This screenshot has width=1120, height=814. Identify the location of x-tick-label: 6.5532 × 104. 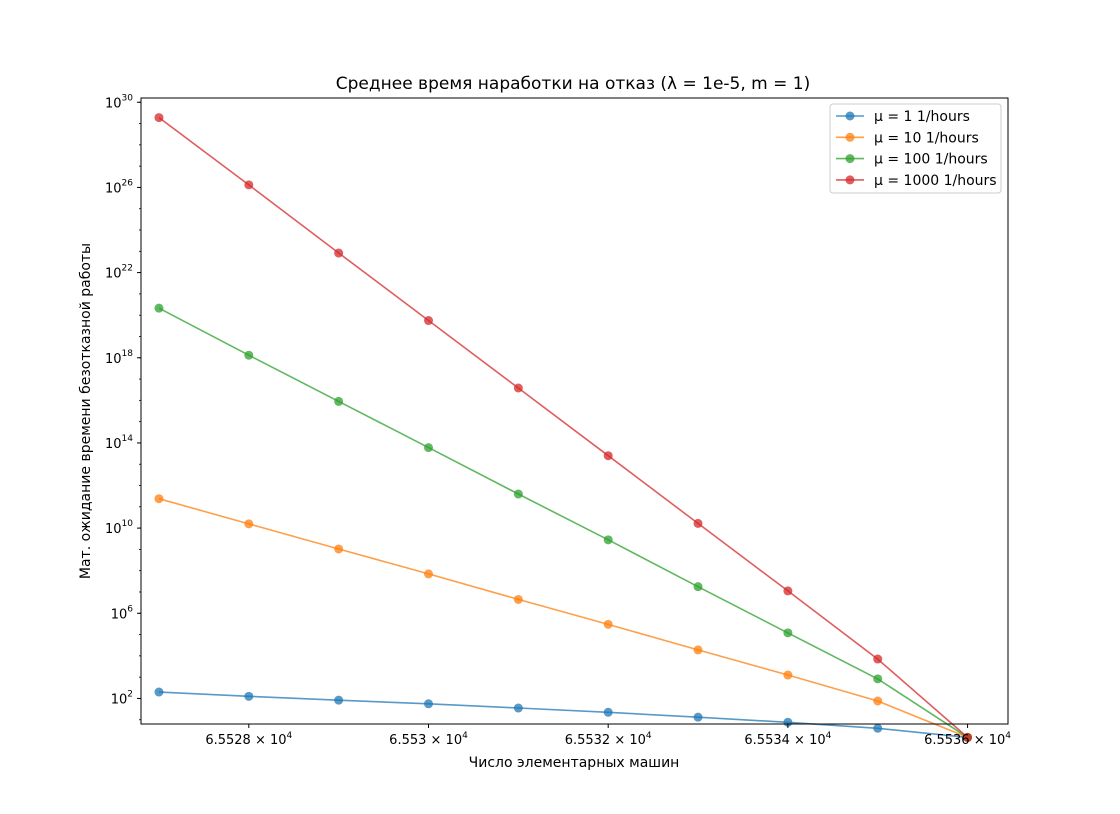
(608, 739).